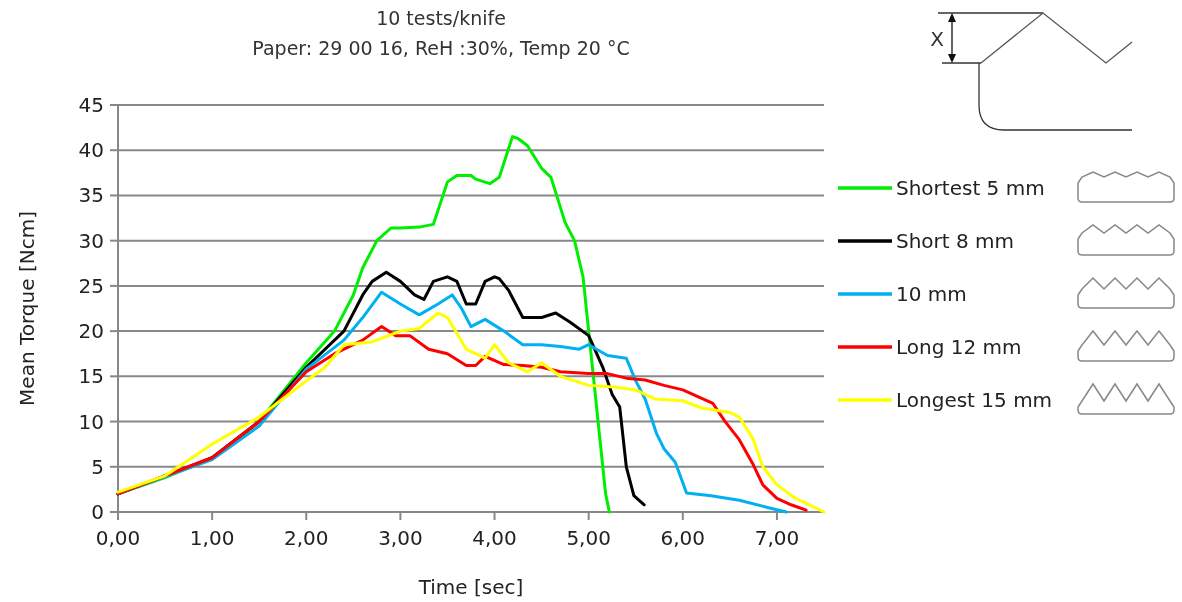  Describe the element at coordinates (937, 39) in the screenshot. I see `text: X` at that location.